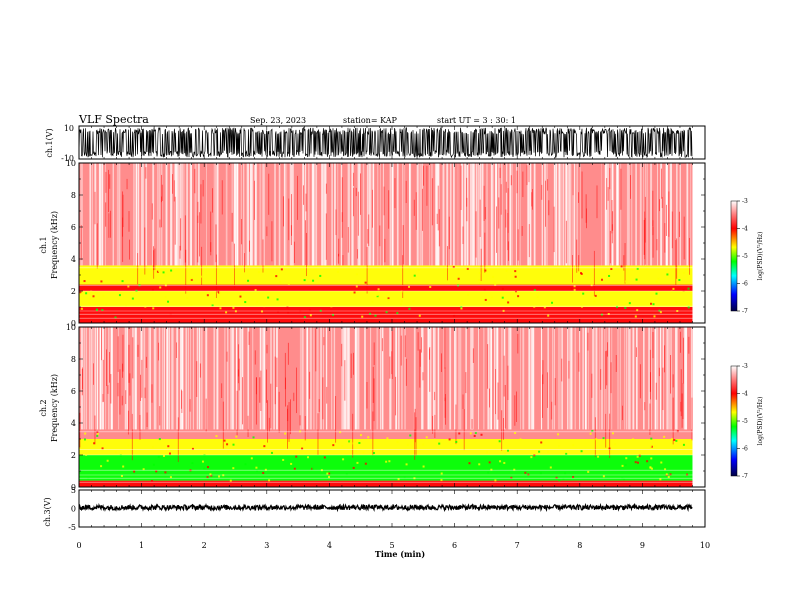 The image size is (792, 612). Describe the element at coordinates (72, 527) in the screenshot. I see `ch3-ytick-label: -5` at that location.